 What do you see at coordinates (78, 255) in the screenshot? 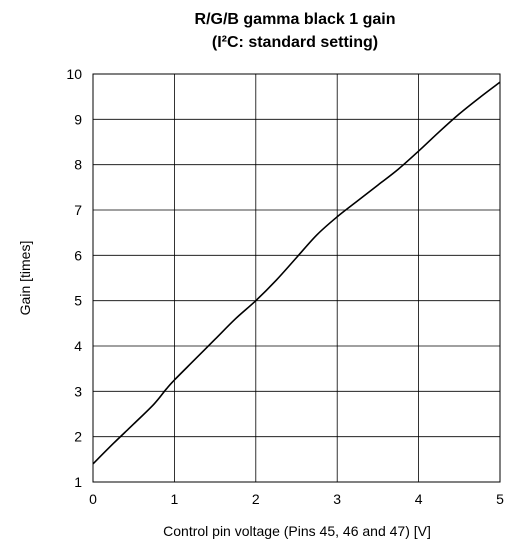
I see `y-tick-label: 6` at bounding box center [78, 255].